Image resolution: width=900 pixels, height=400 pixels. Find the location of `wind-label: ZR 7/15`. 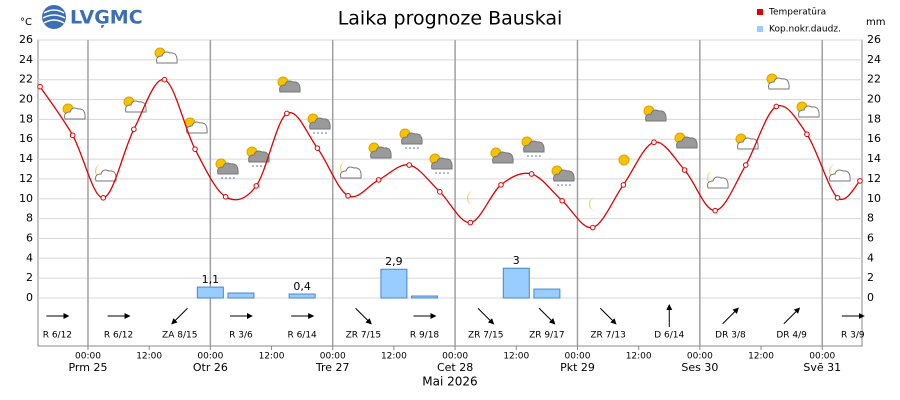

wind-label: ZR 7/15 is located at coordinates (486, 336).